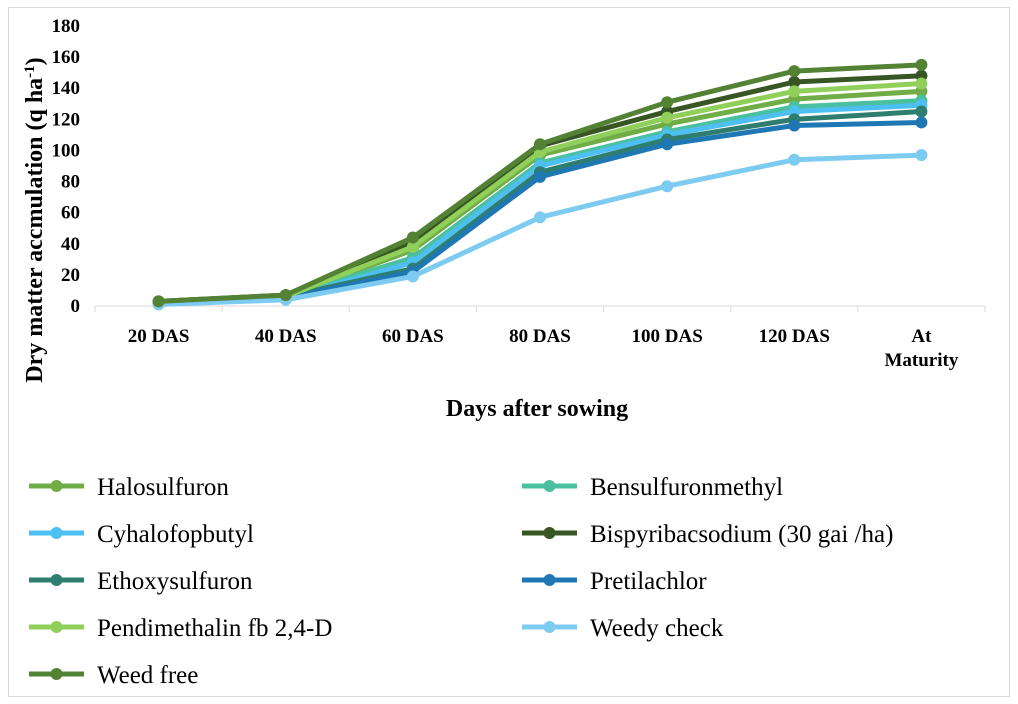 The width and height of the screenshot is (1018, 704). Describe the element at coordinates (413, 336) in the screenshot. I see `x-tick-label: 60 DAS` at that location.